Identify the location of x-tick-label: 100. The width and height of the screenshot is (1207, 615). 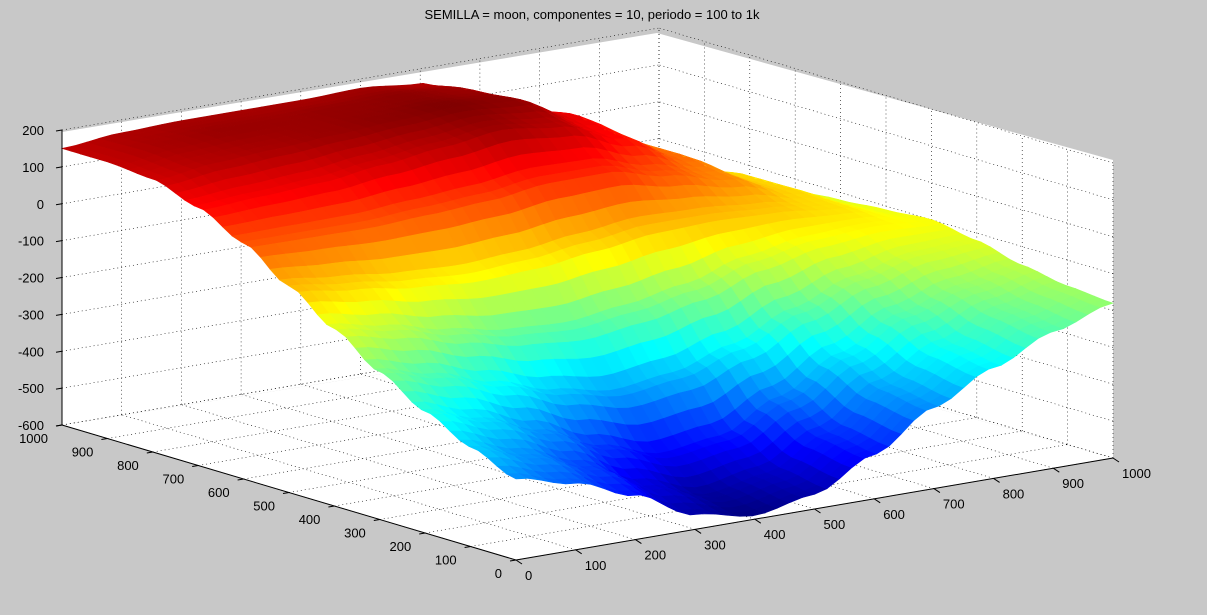
(596, 565).